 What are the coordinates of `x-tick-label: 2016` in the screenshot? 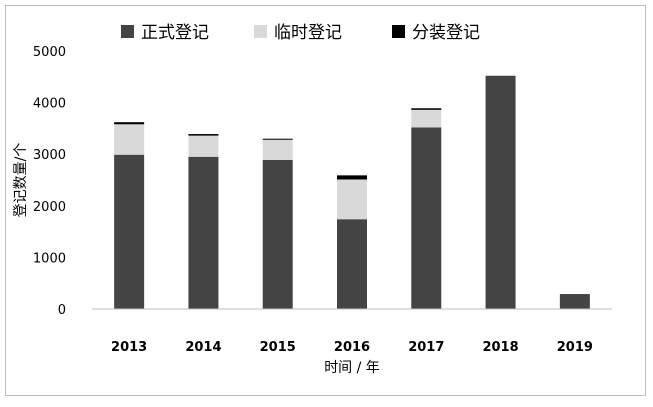 It's located at (352, 347).